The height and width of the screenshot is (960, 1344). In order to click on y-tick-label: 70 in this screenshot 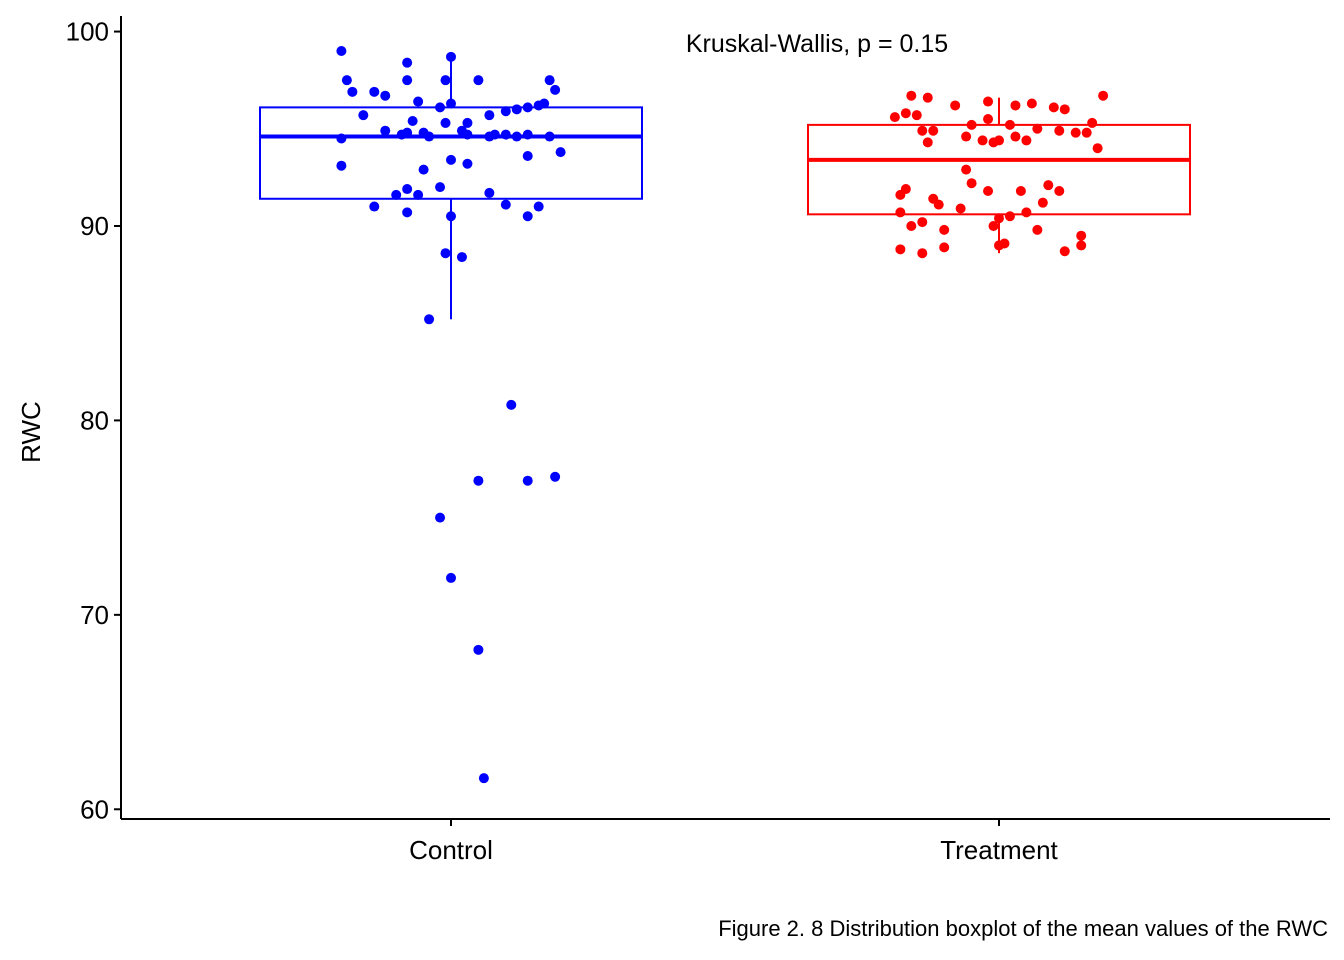, I will do `click(94, 615)`.